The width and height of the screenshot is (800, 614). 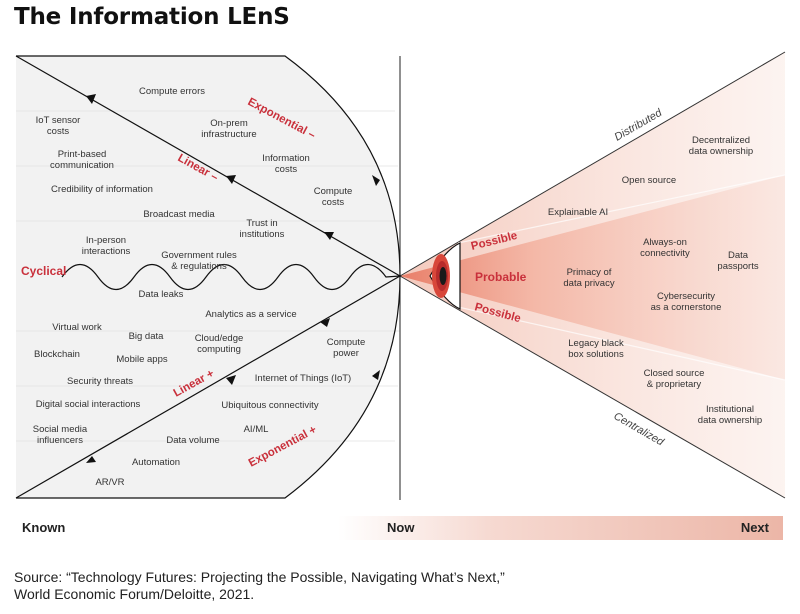 I want to click on label-virtual-work: Virtual work, so click(x=77, y=327).